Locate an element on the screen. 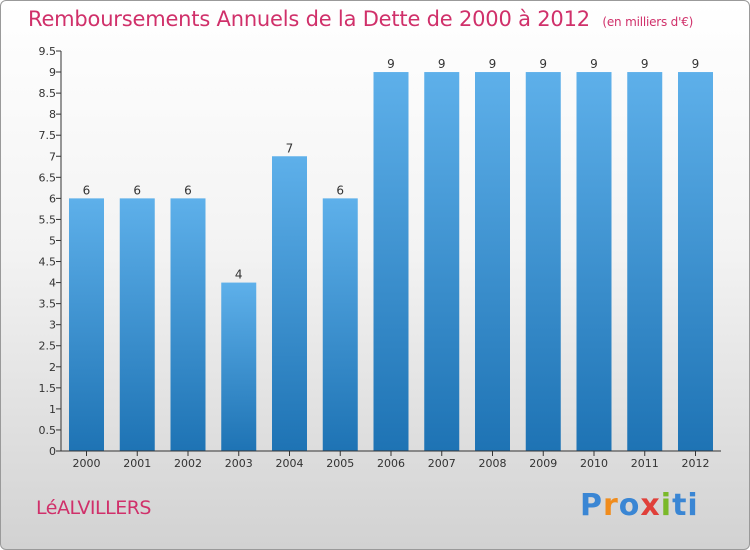 The height and width of the screenshot is (550, 750). y-tick-label: 5.5 is located at coordinates (48, 219).